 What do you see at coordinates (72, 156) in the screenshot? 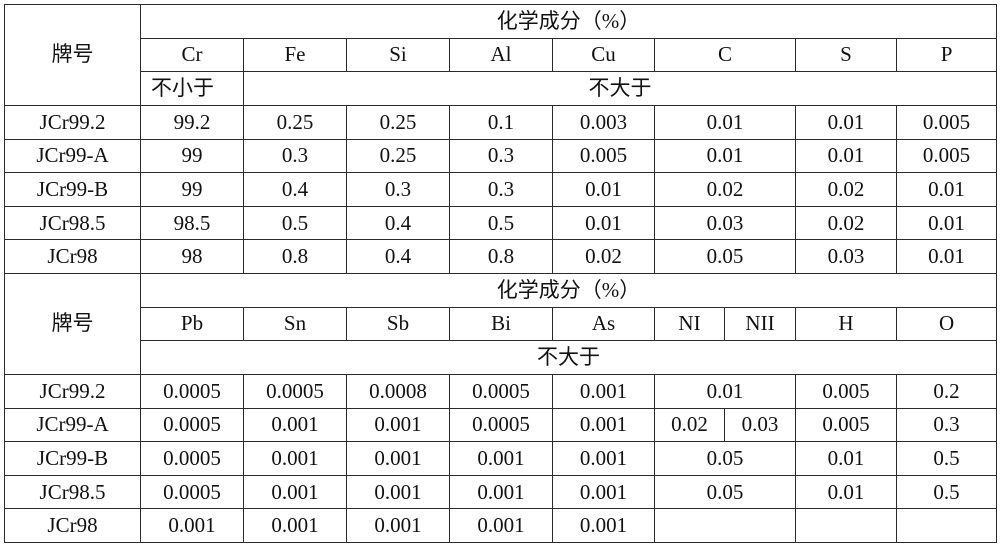
I see `grade-cell: JCr99-A` at bounding box center [72, 156].